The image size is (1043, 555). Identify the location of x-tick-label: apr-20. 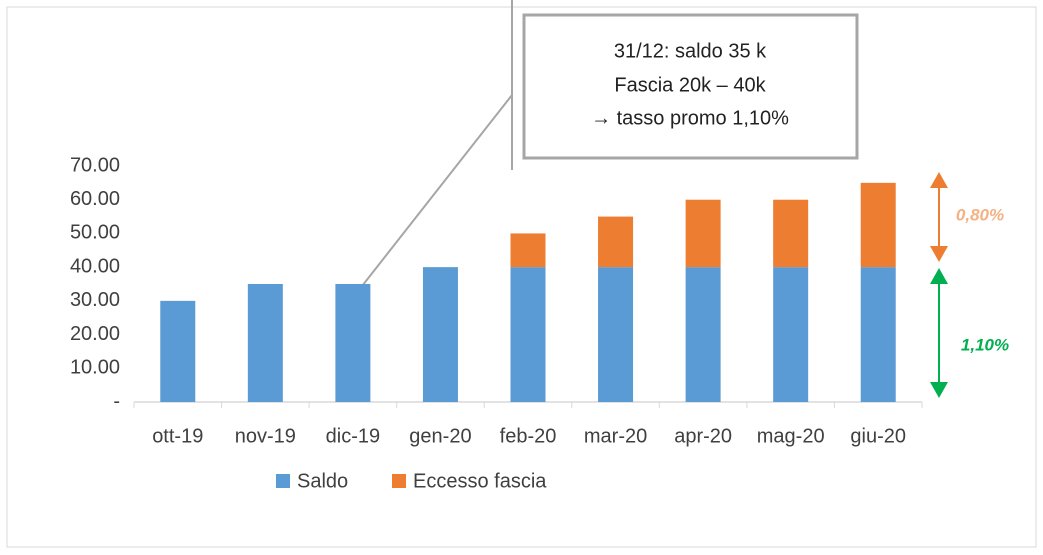
(703, 436).